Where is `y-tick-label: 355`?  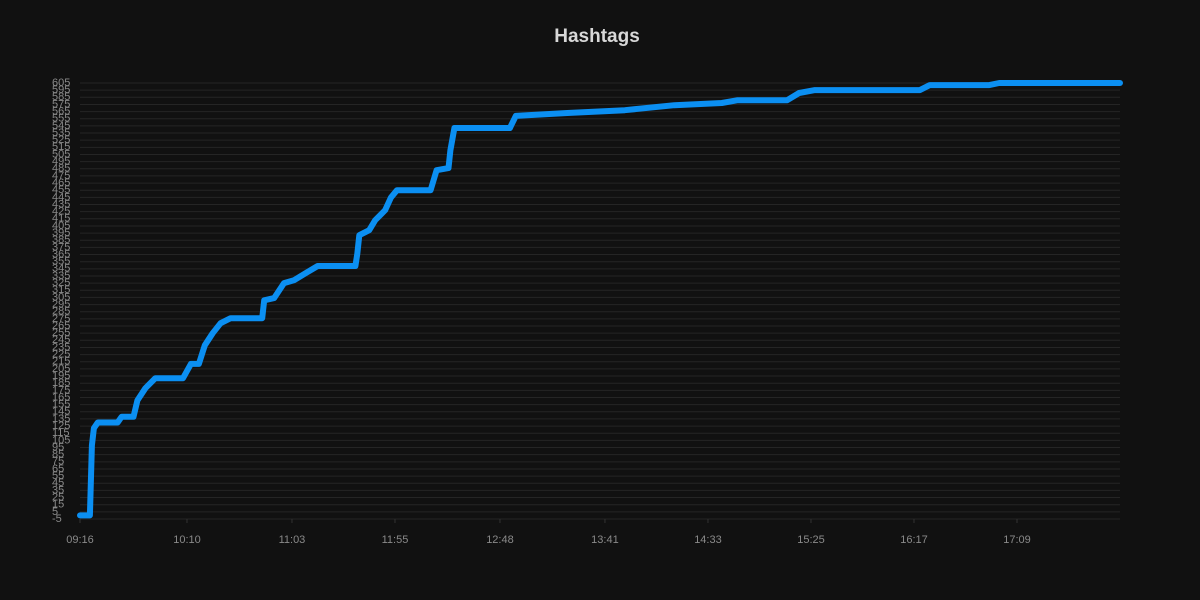 y-tick-label: 355 is located at coordinates (61, 262).